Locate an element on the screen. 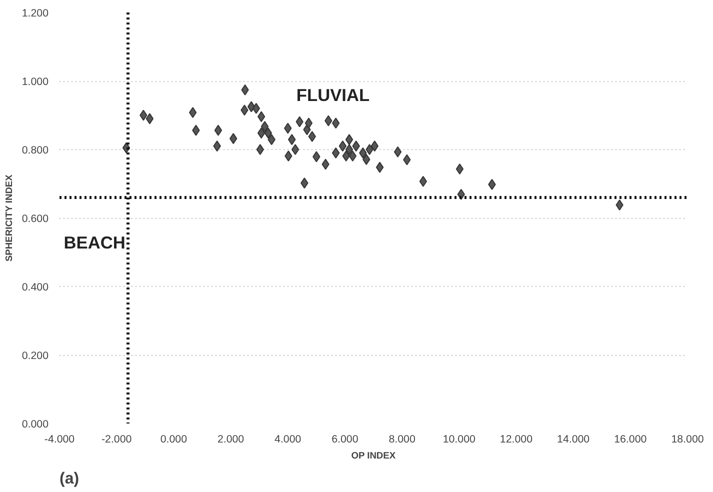 The image size is (713, 492). x-tick-label: 10.000 is located at coordinates (459, 440).